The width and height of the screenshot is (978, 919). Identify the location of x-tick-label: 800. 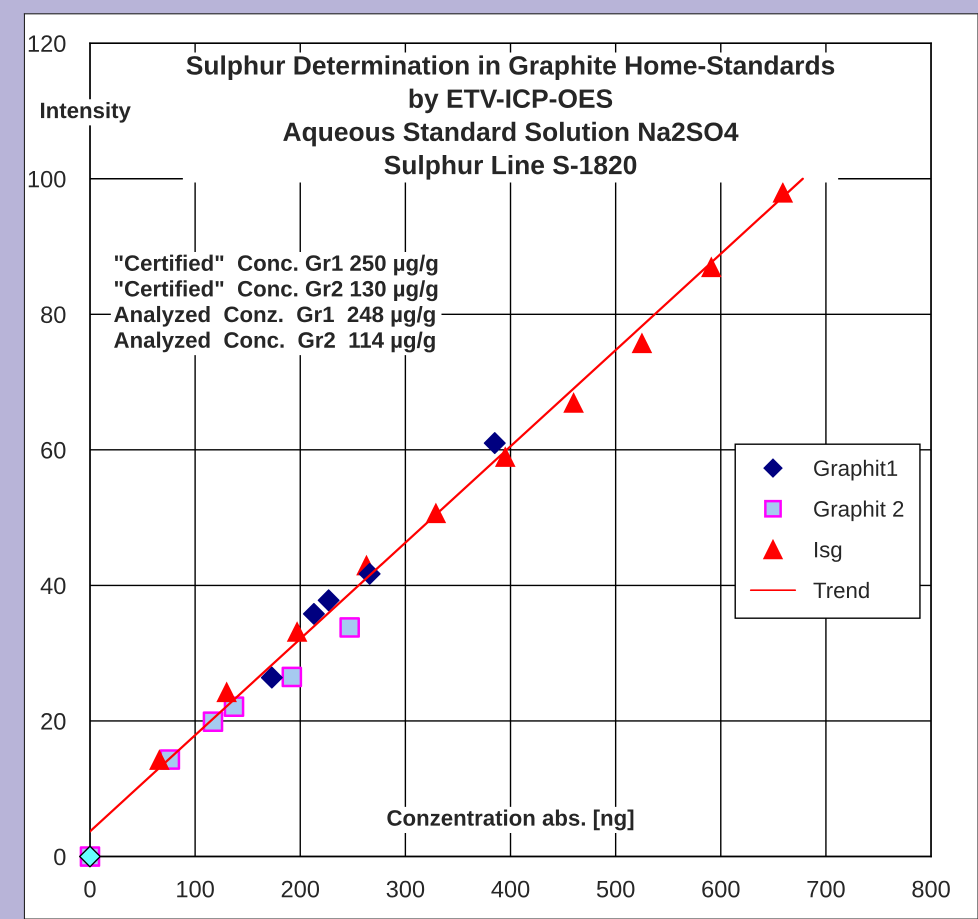
(931, 889).